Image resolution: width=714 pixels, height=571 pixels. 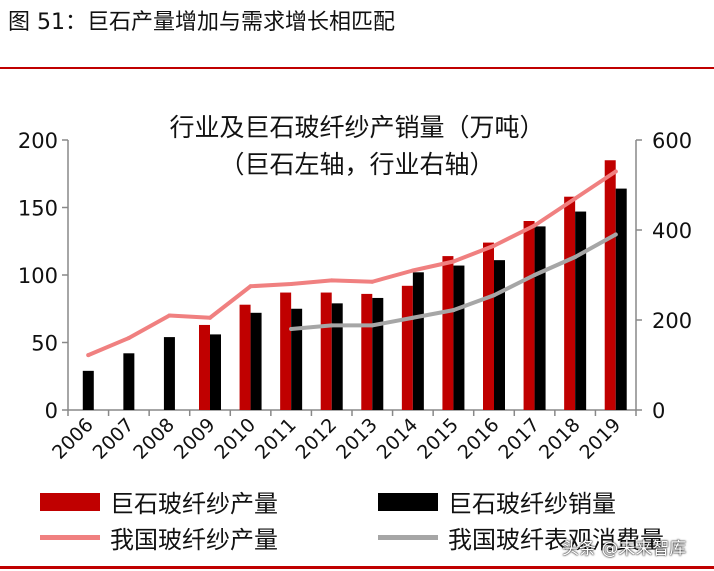 I want to click on bar-jushi-sales-2016, so click(x=499, y=335).